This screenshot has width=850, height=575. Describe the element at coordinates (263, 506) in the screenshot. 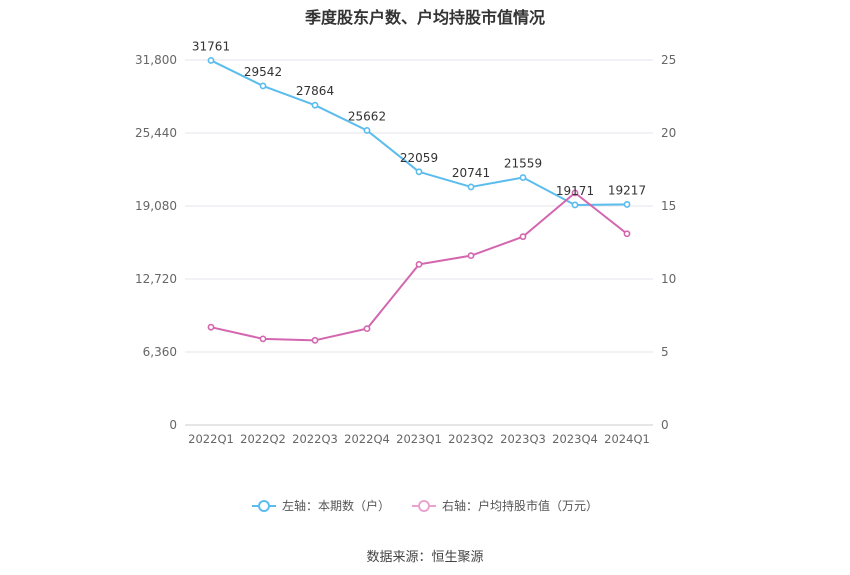

I see `legend-swatch-left` at that location.